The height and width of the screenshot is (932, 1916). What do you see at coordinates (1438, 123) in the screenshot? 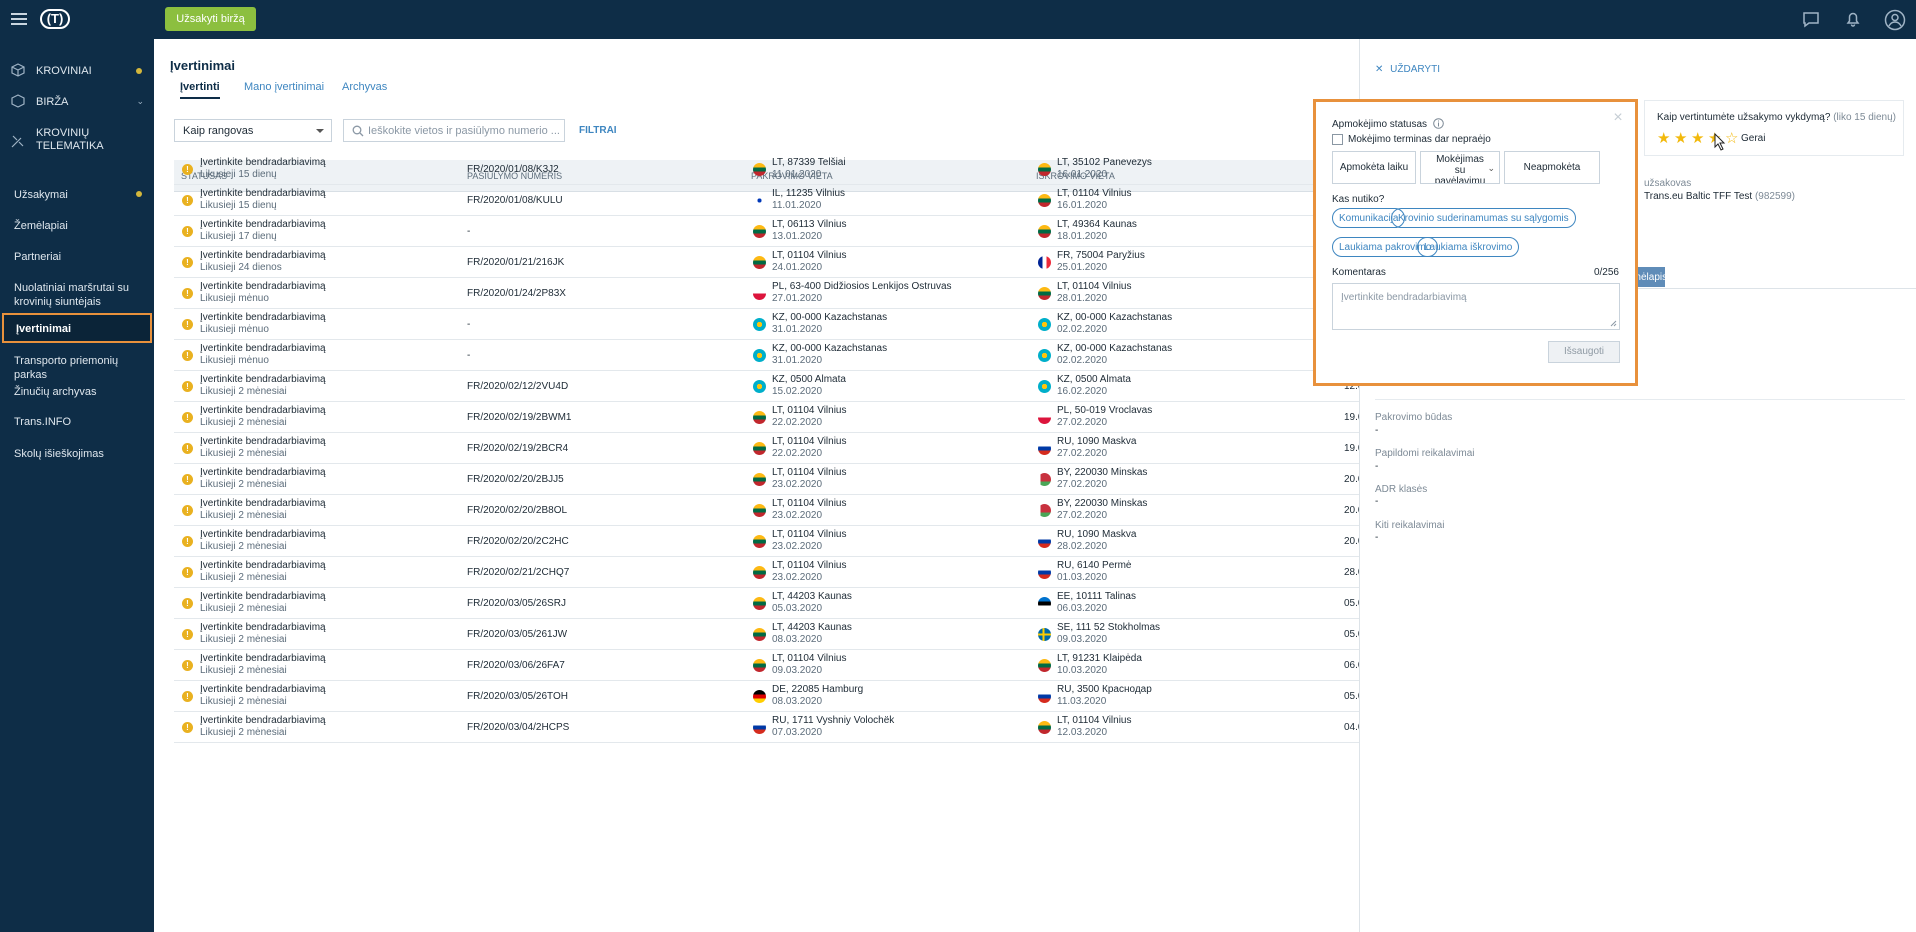
I see `info-icon` at bounding box center [1438, 123].